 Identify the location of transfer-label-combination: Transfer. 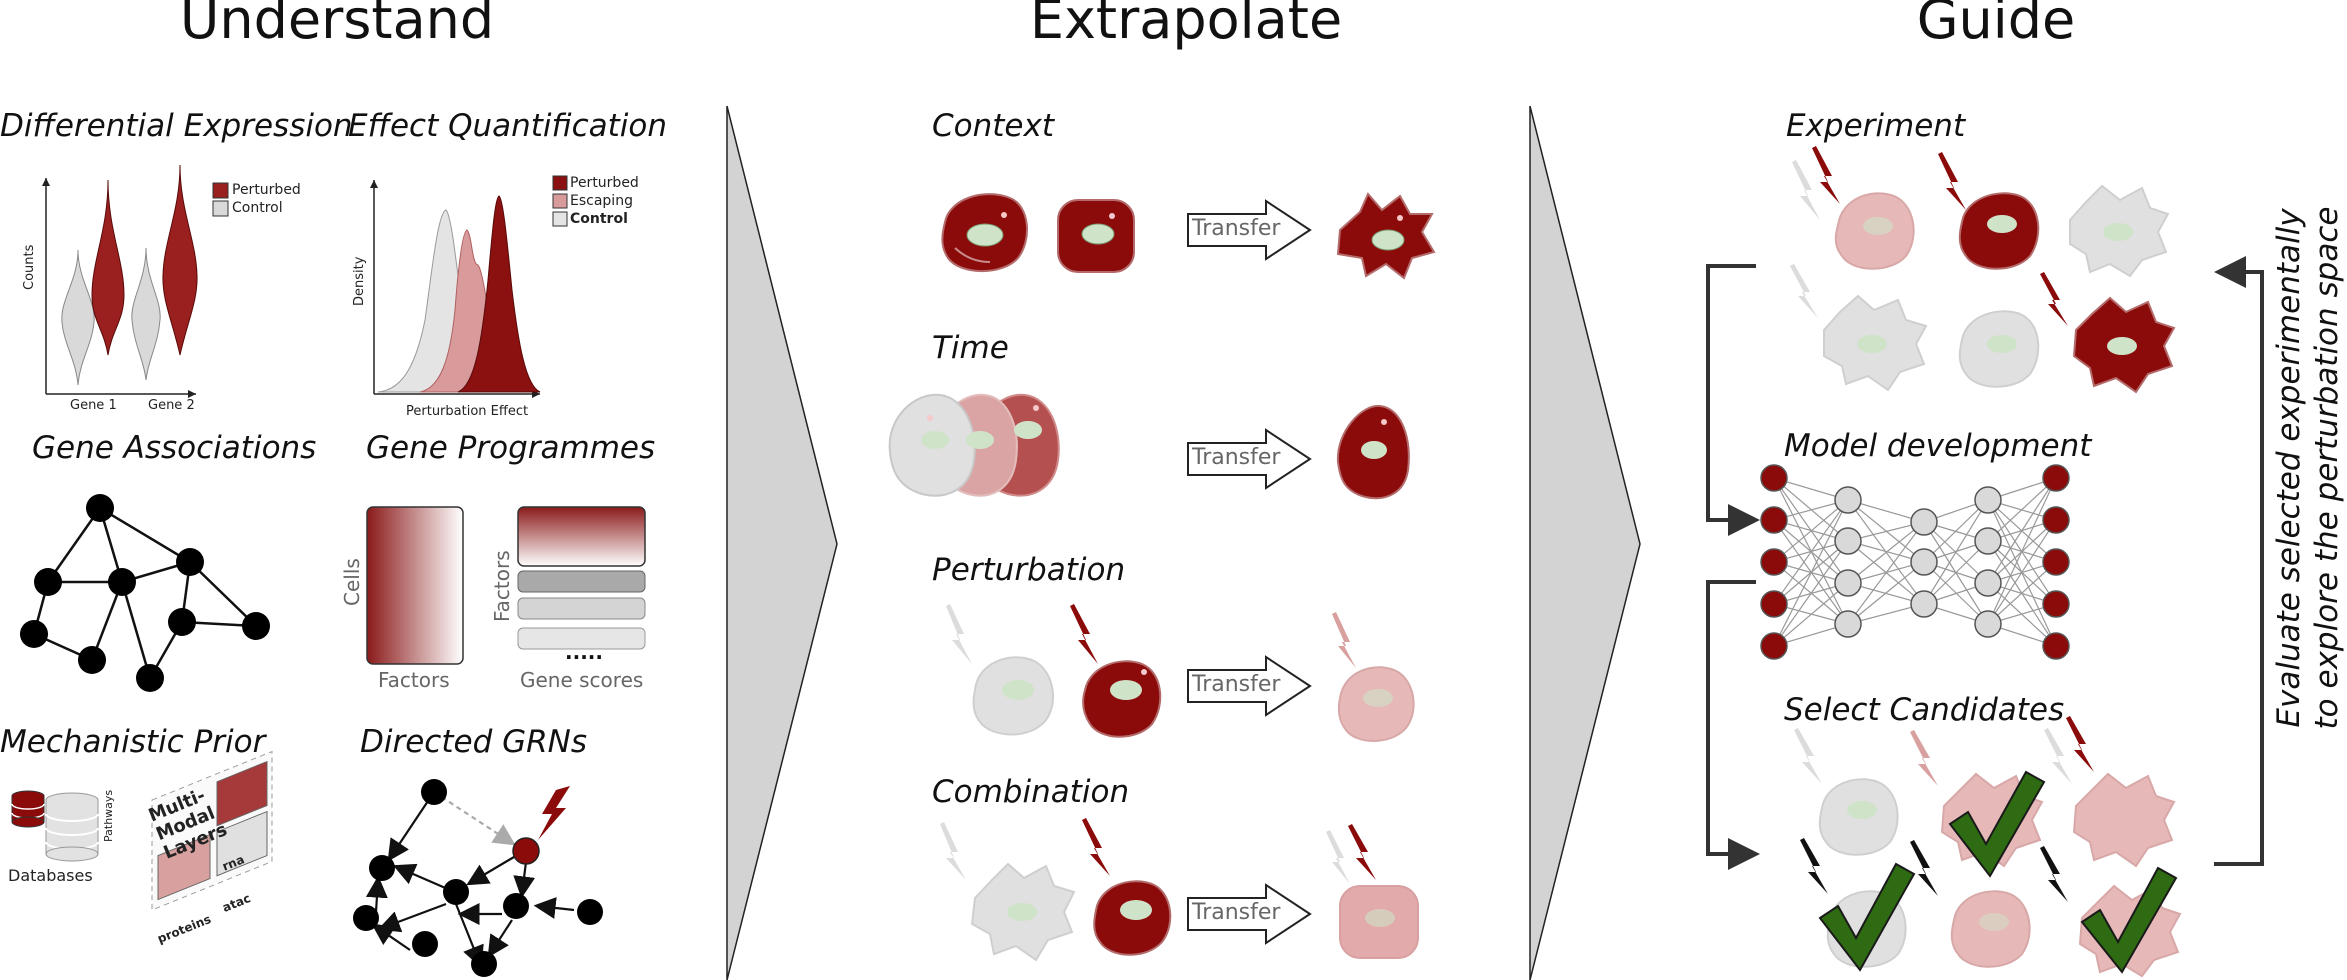
(1236, 912).